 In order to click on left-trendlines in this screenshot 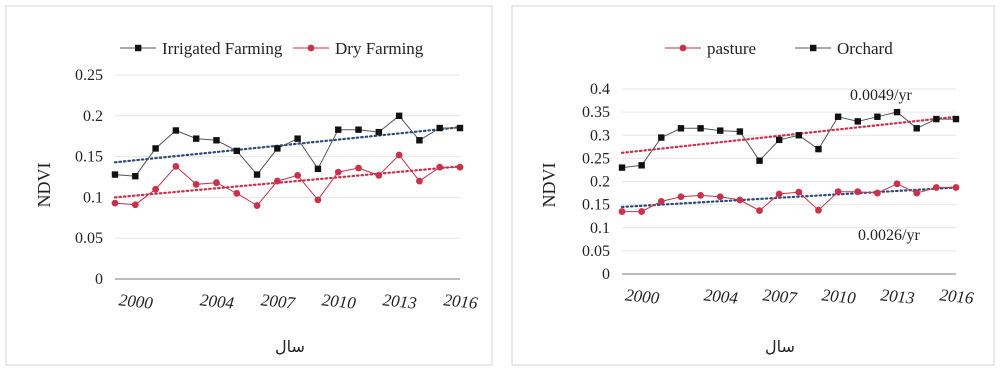, I will do `click(287, 162)`.